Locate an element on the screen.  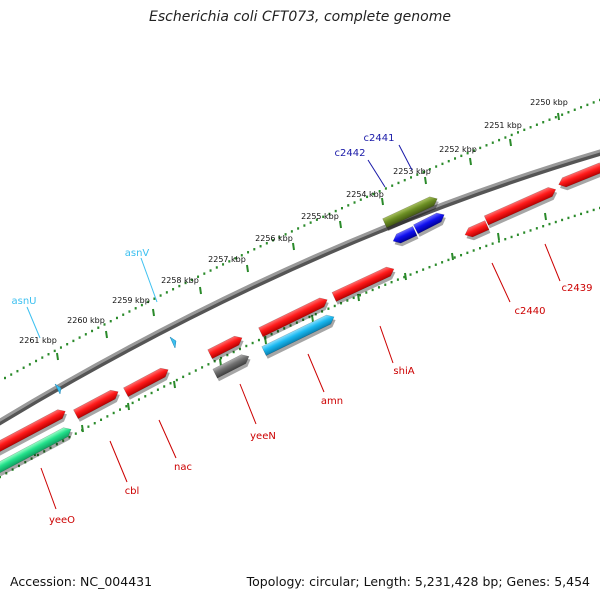
ruler-tick-label: 2250 kbp is located at coordinates (549, 102).